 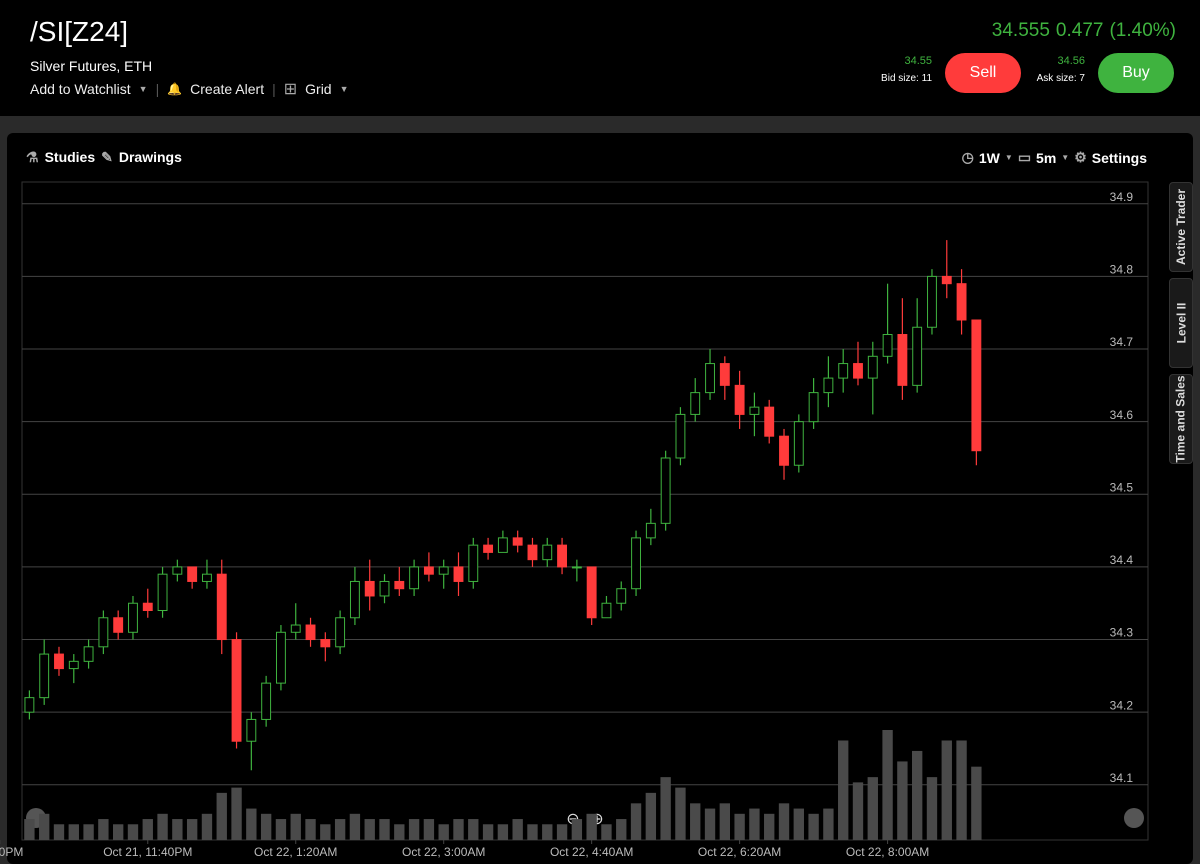 I want to click on x-tick-label: Oct 22, 3:00AM, so click(x=443, y=852).